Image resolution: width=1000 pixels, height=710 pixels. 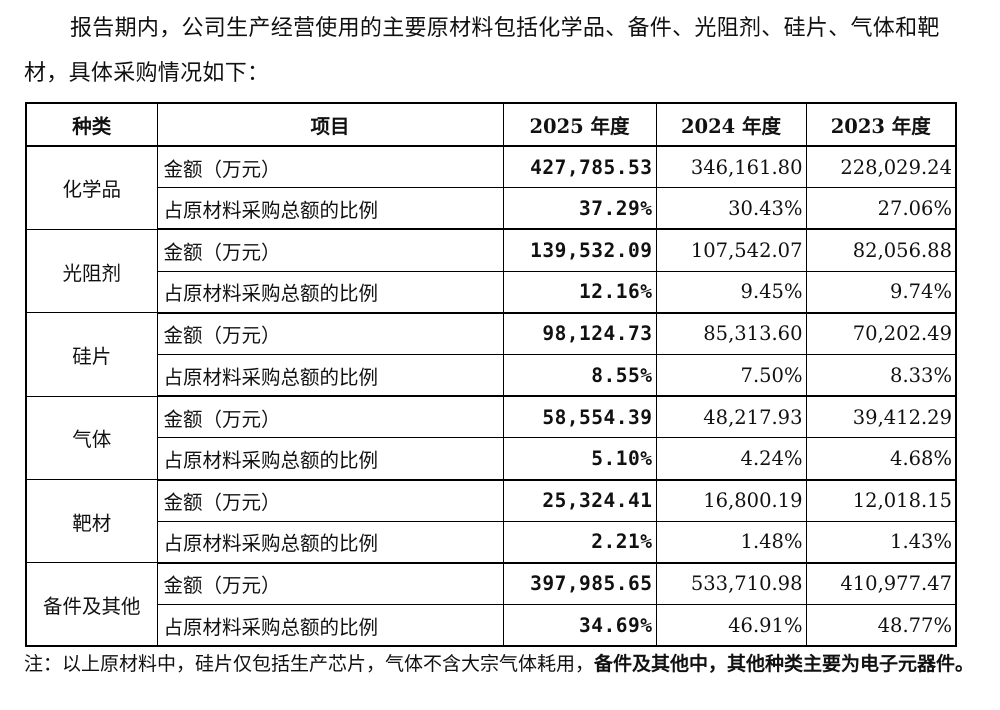 I want to click on table-row: 占原材料采购总额的比例 8.55% 7.50% 8.33%, so click(x=491, y=375).